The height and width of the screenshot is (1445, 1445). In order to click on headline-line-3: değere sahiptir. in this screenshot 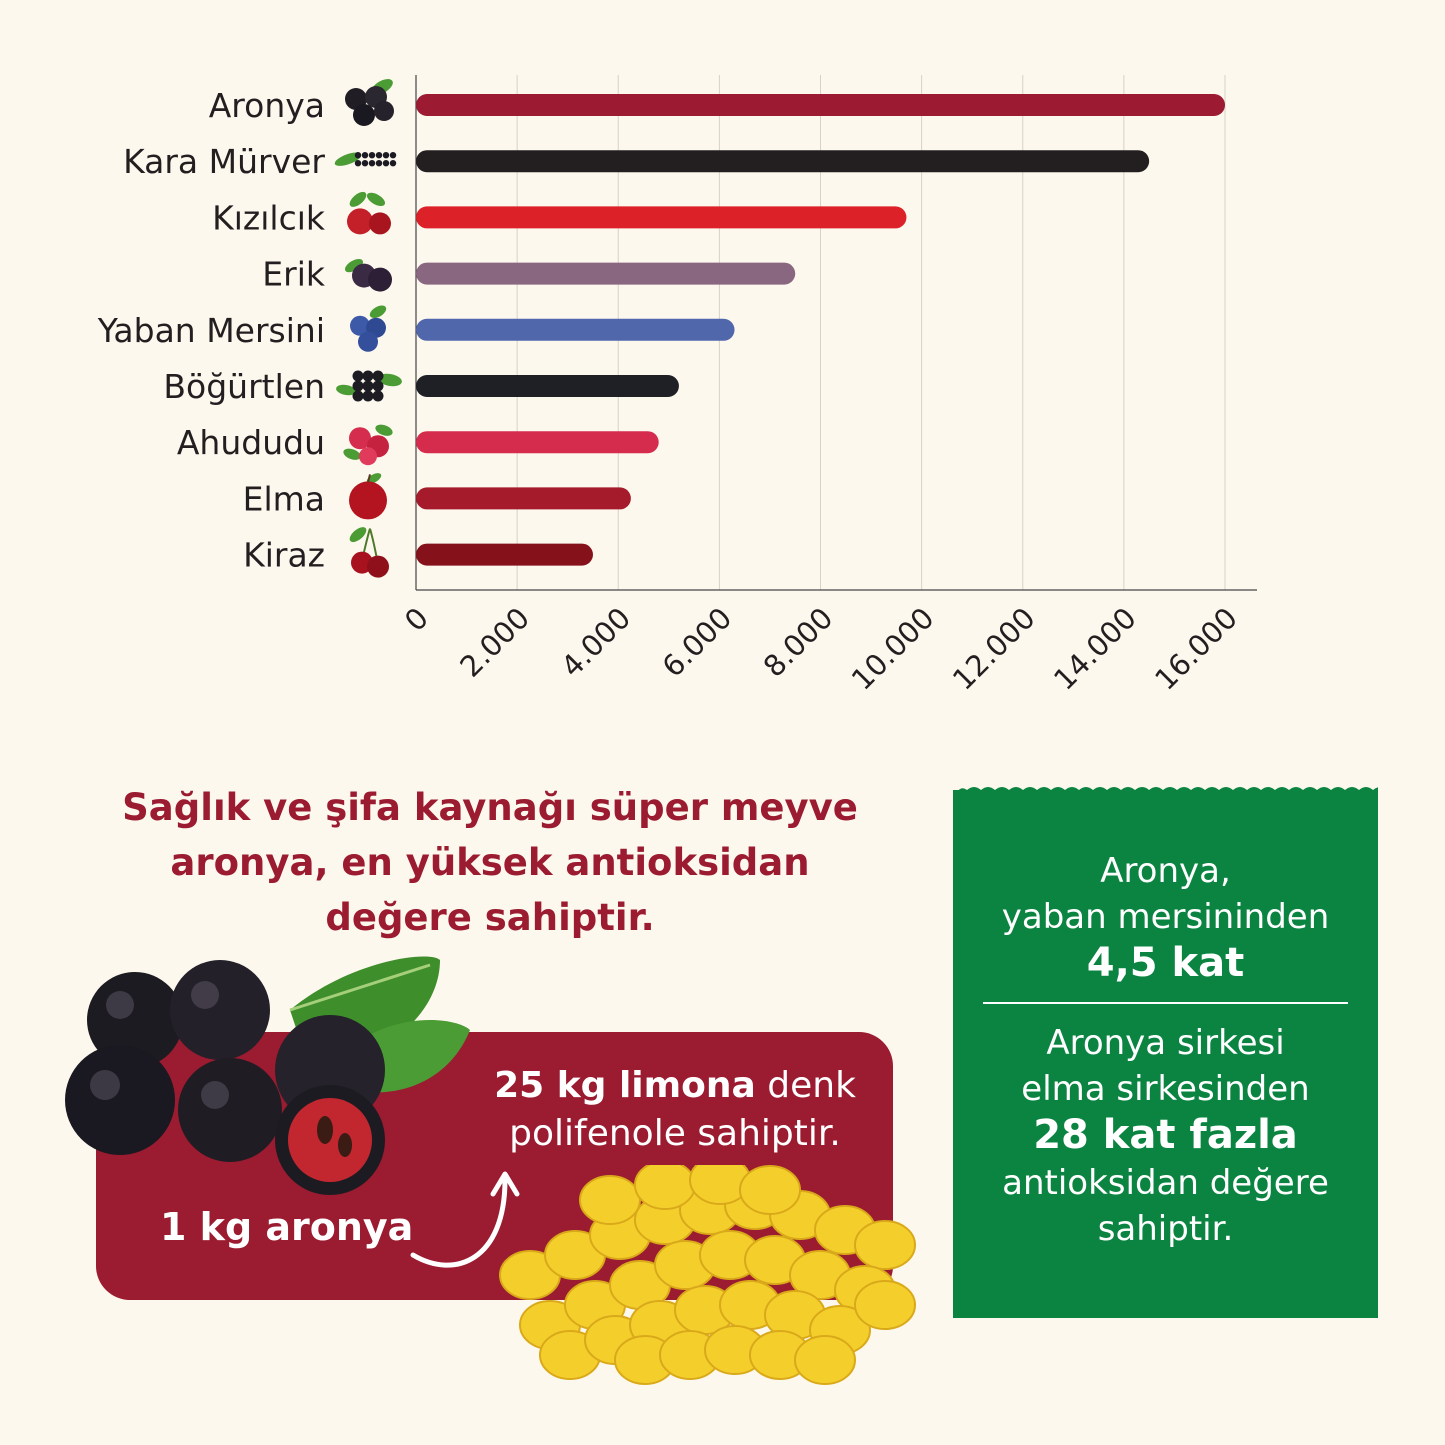, I will do `click(490, 917)`.